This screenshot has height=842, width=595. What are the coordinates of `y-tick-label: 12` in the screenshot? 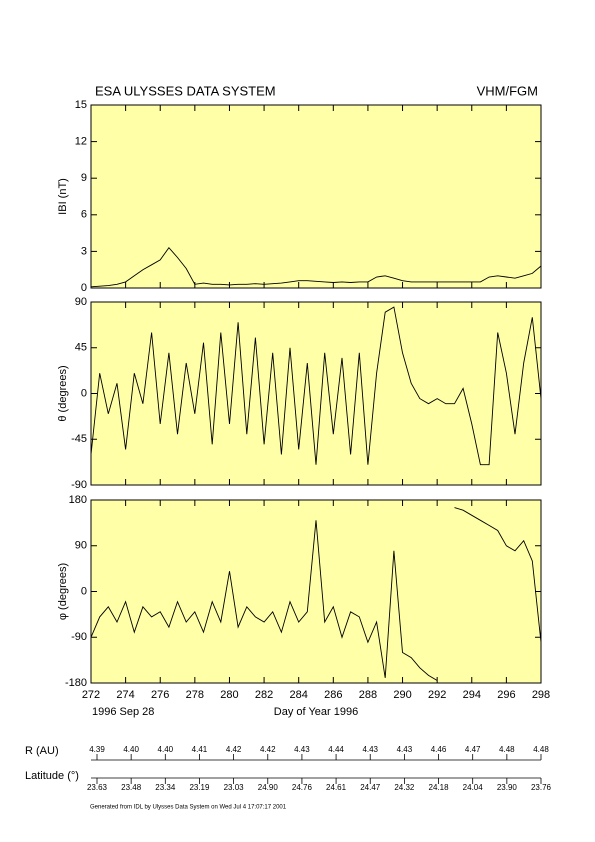 It's located at (81, 142).